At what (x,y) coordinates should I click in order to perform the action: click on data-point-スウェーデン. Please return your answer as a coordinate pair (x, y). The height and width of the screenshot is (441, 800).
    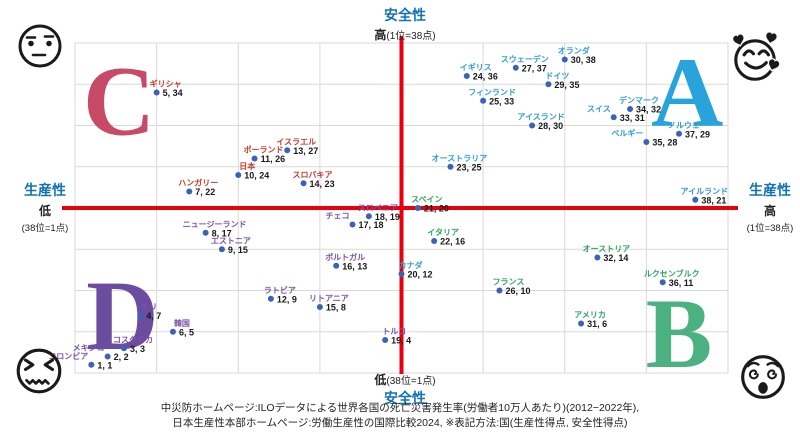
    Looking at the image, I should click on (515, 67).